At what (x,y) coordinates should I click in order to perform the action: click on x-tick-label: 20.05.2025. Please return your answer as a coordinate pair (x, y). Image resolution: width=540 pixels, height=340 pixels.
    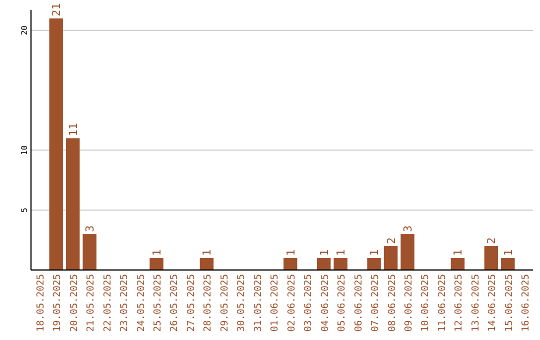
    Looking at the image, I should click on (74, 303).